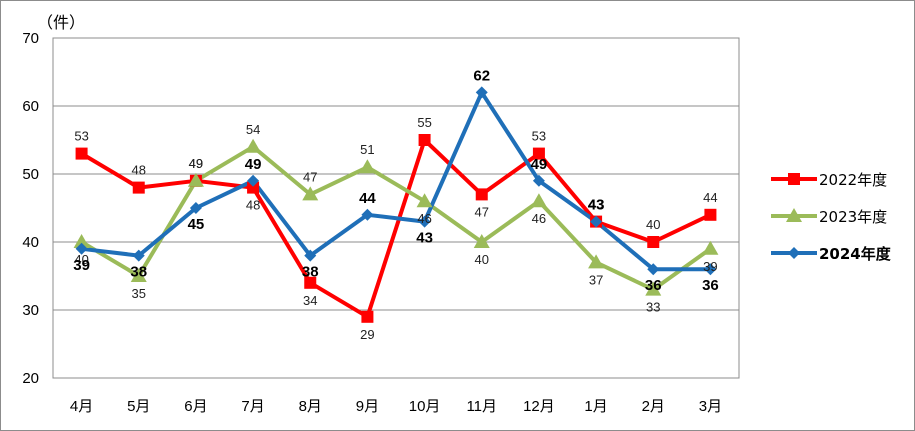 The height and width of the screenshot is (431, 915). I want to click on data-label-2022年度: 55, so click(424, 122).